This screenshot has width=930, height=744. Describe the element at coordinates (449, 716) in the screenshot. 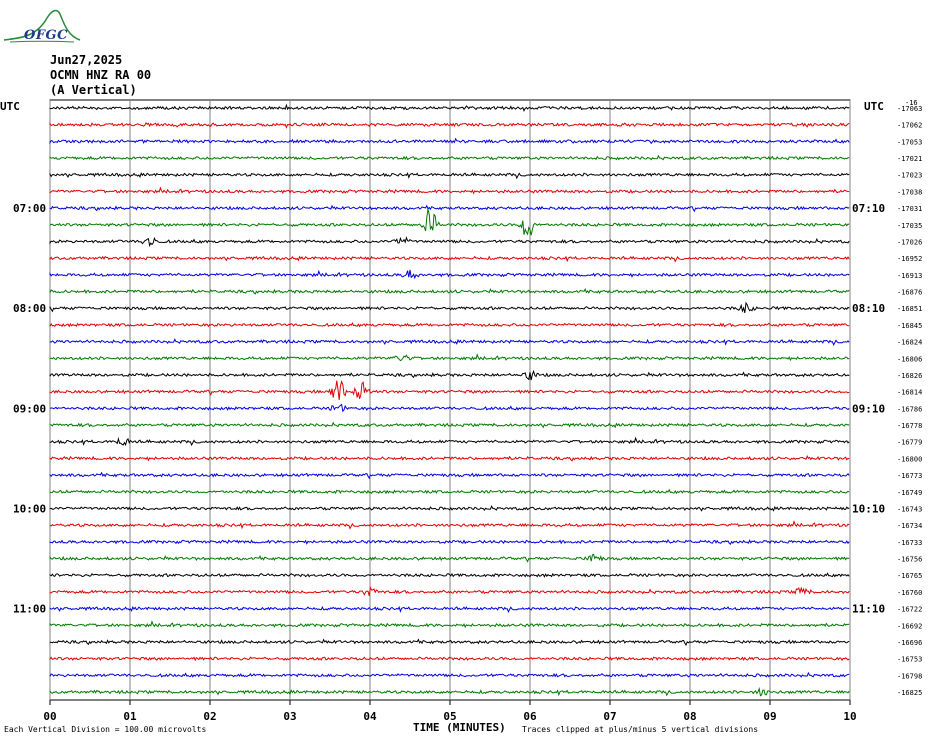

I see `x-tick-label: 05` at that location.